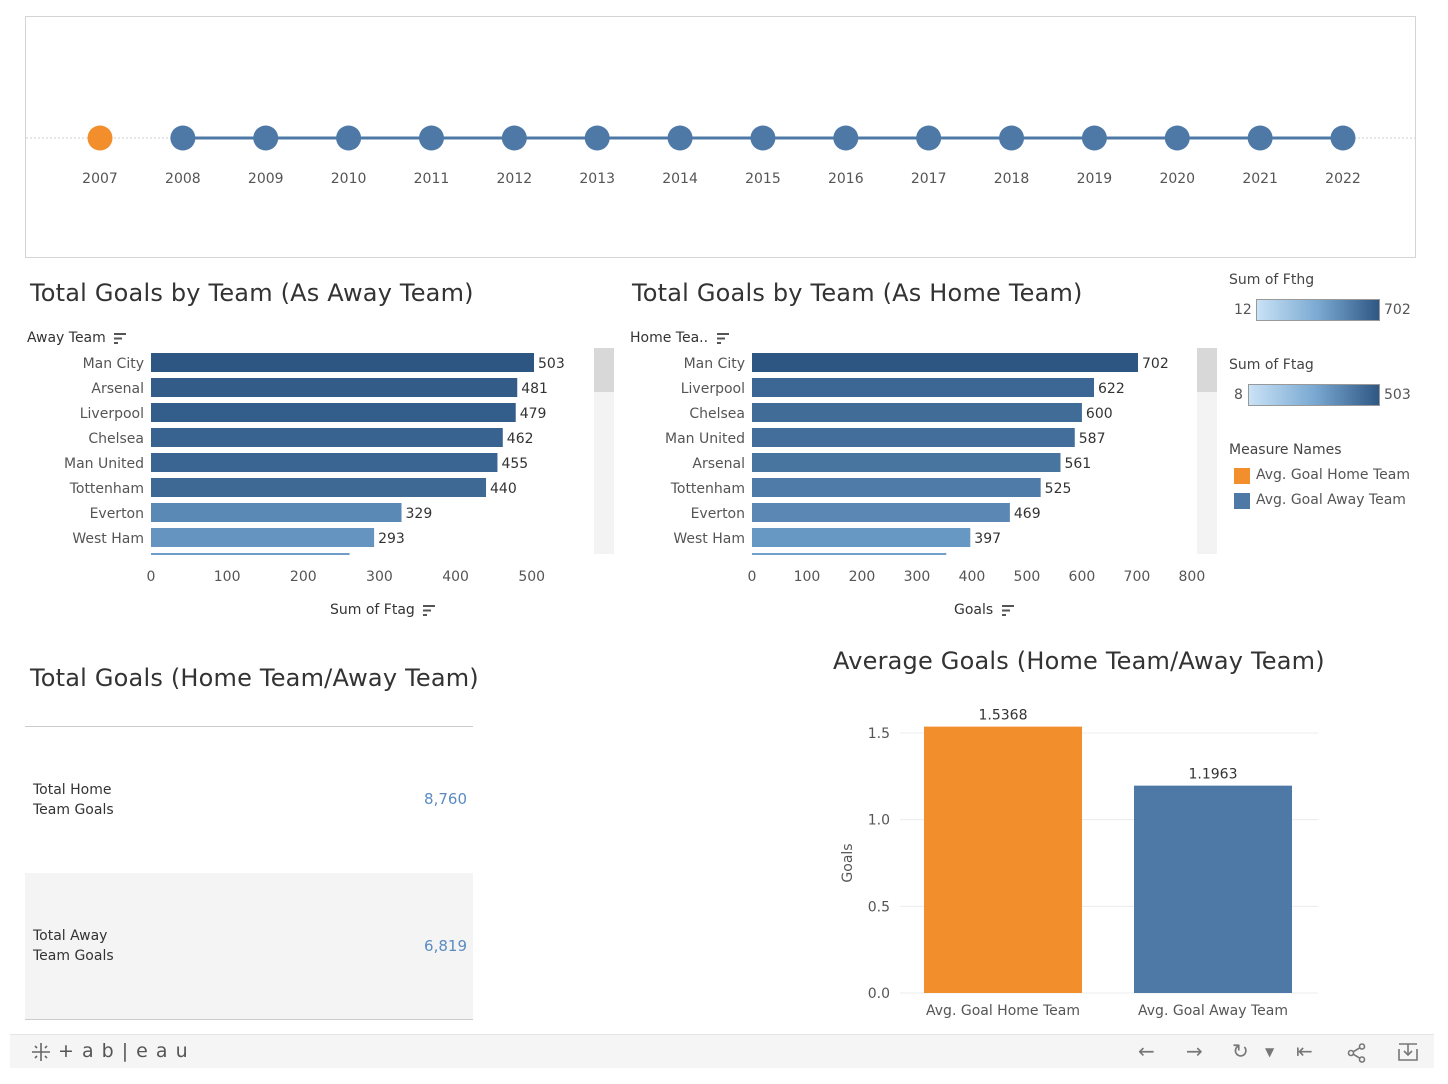  What do you see at coordinates (100, 179) in the screenshot?
I see `timeline-year-label: 2007` at bounding box center [100, 179].